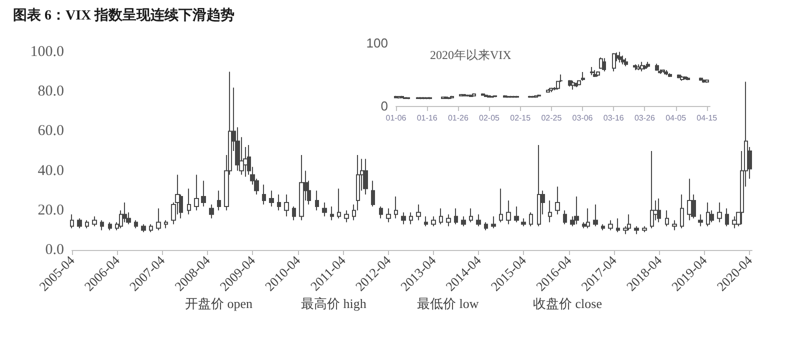 This screenshot has width=803, height=346. What do you see at coordinates (334, 303) in the screenshot?
I see `text: 最高价 high` at bounding box center [334, 303].